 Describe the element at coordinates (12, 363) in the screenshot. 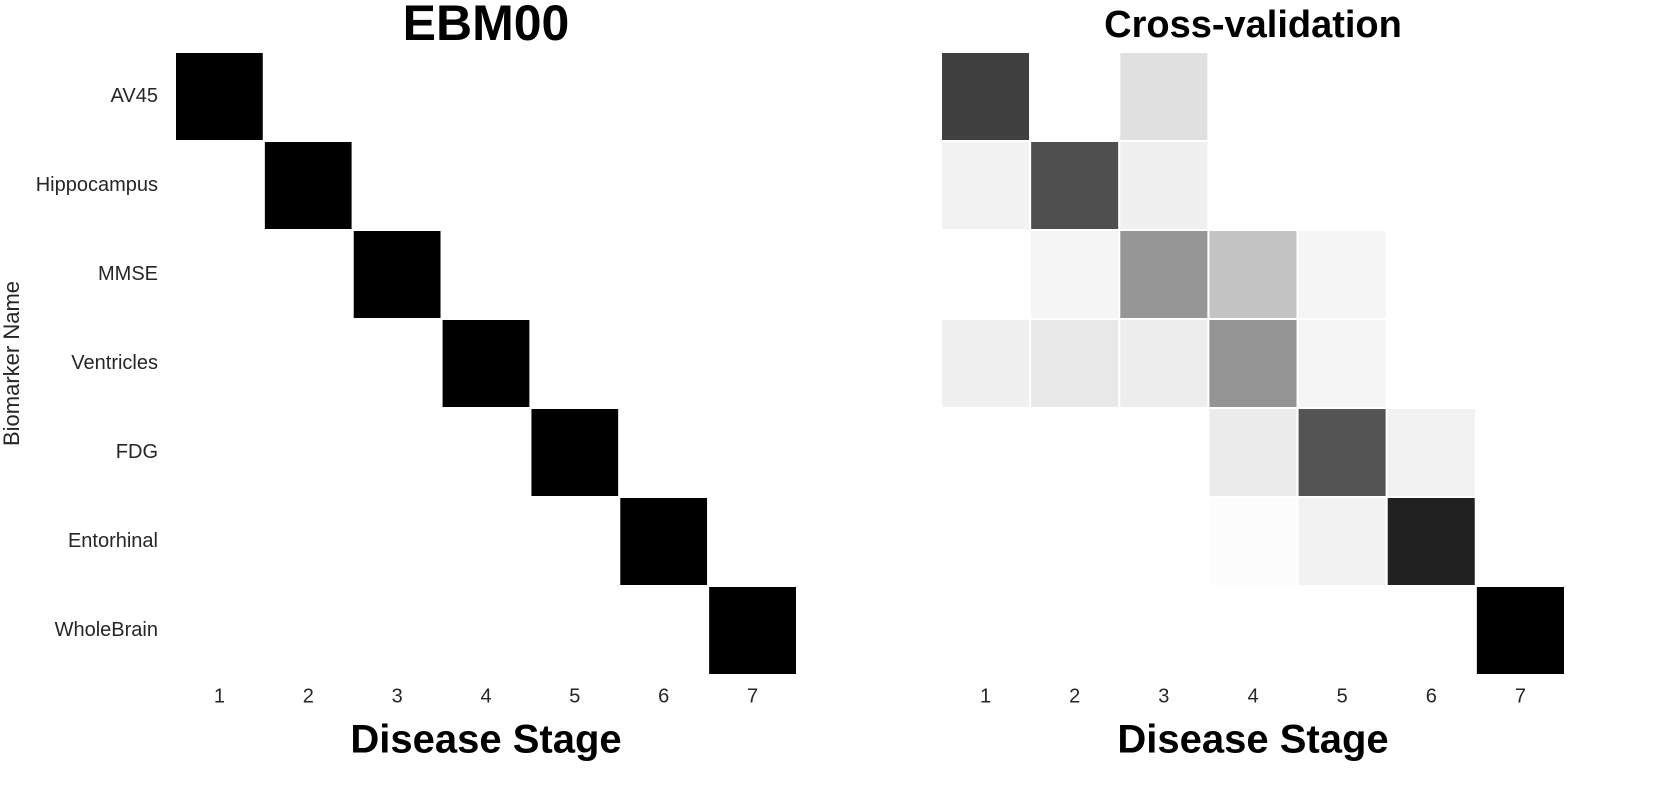

I see `y-axis-label: Biomarker Name` at that location.